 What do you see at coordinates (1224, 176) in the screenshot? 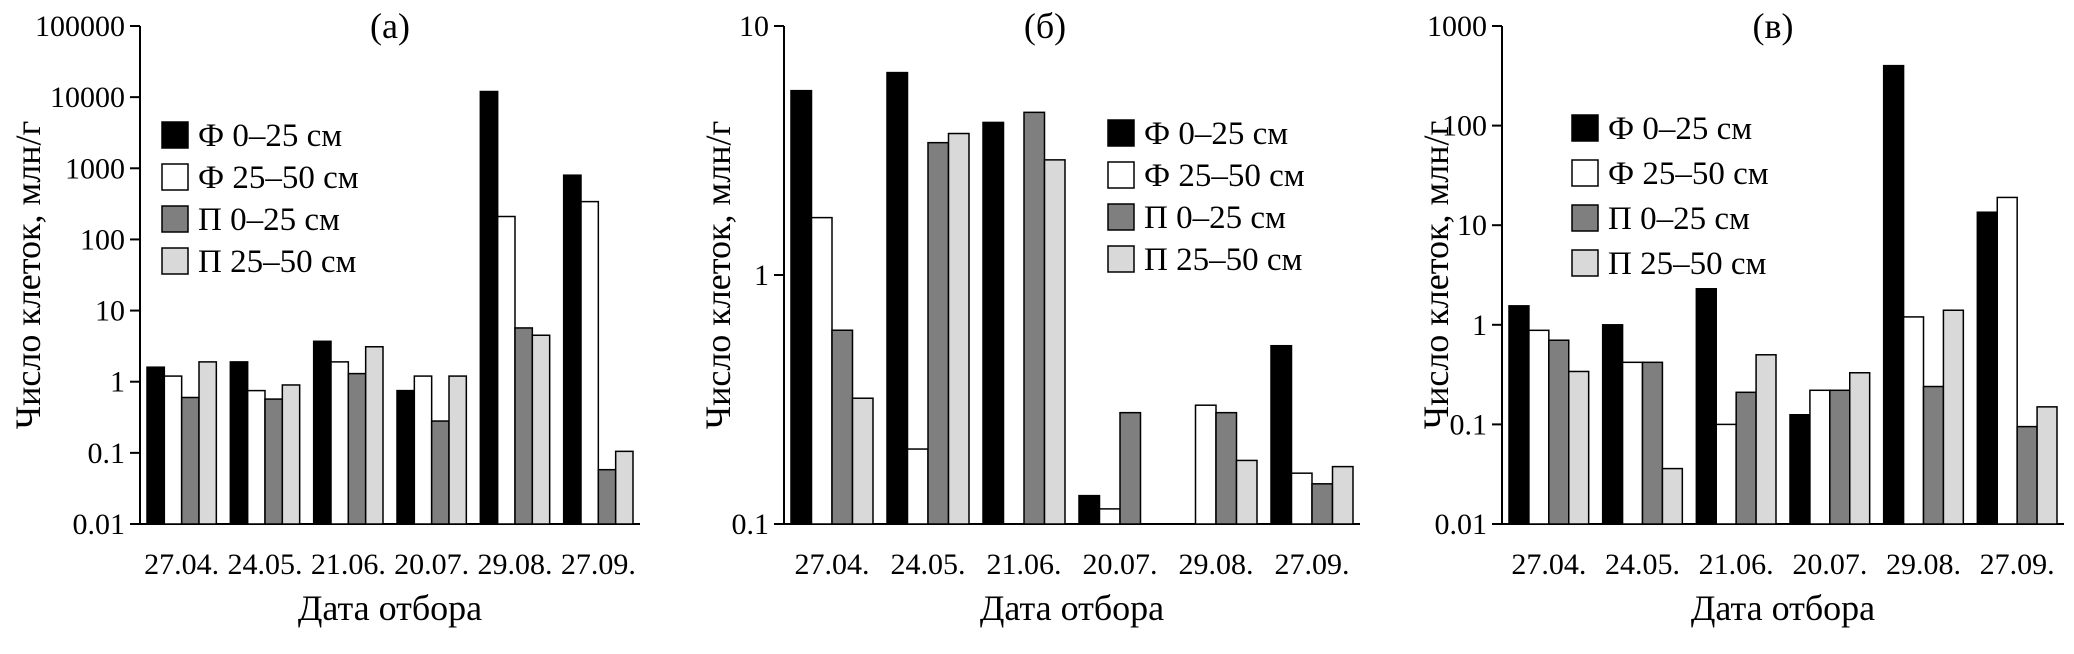
I see `legend-label: Ф 25–50 см` at bounding box center [1224, 176].